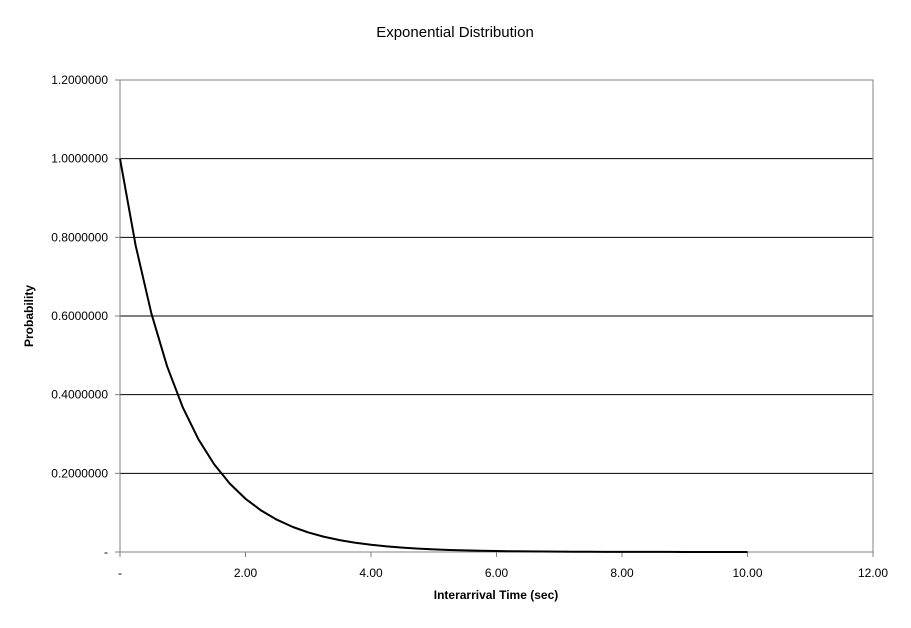  What do you see at coordinates (79, 316) in the screenshot?
I see `y-tick-label: 0.6000000` at bounding box center [79, 316].